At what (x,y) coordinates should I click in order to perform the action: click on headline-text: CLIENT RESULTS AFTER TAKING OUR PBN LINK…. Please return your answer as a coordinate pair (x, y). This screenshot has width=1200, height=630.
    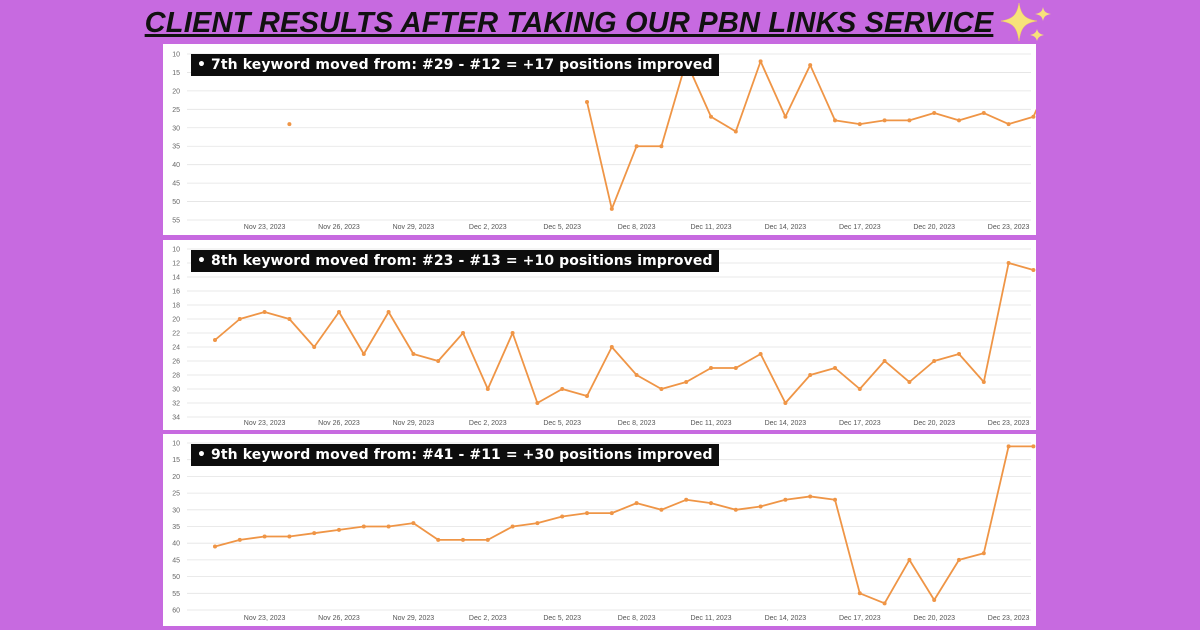
    Looking at the image, I should click on (569, 22).